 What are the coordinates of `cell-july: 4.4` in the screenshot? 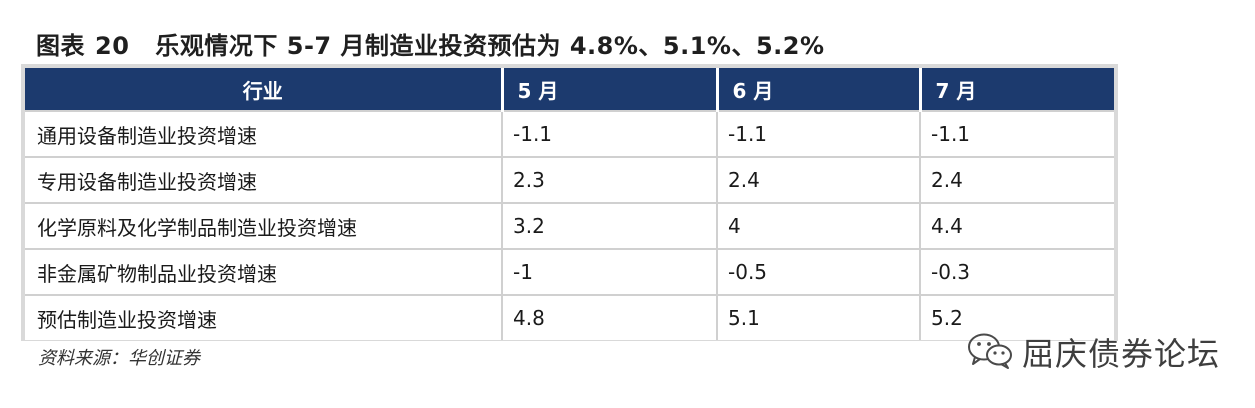 It's located at (1016, 225).